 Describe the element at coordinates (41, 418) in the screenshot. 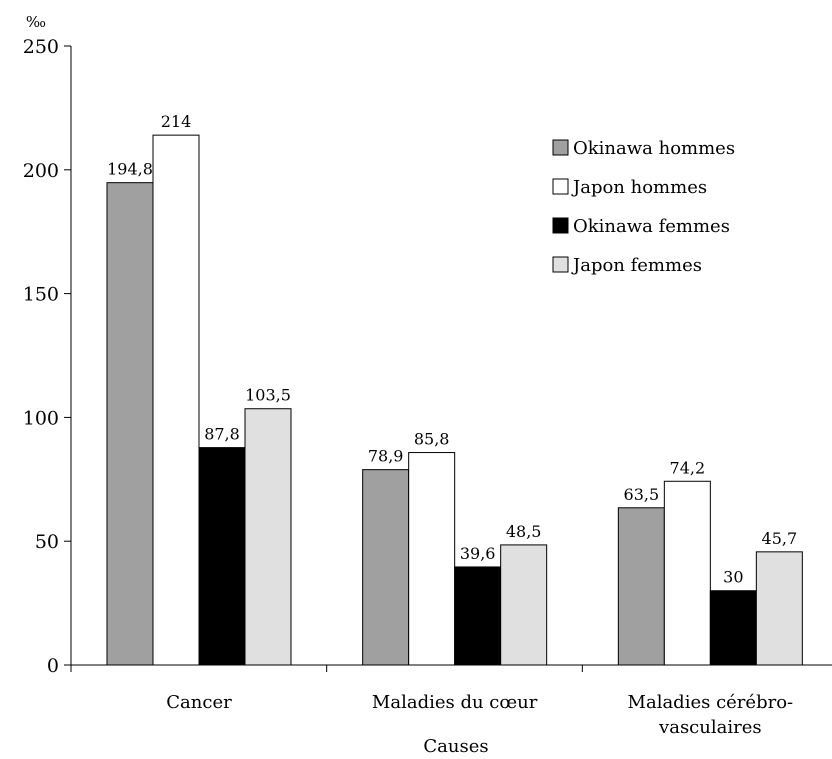

I see `y-tick-label: 100` at that location.